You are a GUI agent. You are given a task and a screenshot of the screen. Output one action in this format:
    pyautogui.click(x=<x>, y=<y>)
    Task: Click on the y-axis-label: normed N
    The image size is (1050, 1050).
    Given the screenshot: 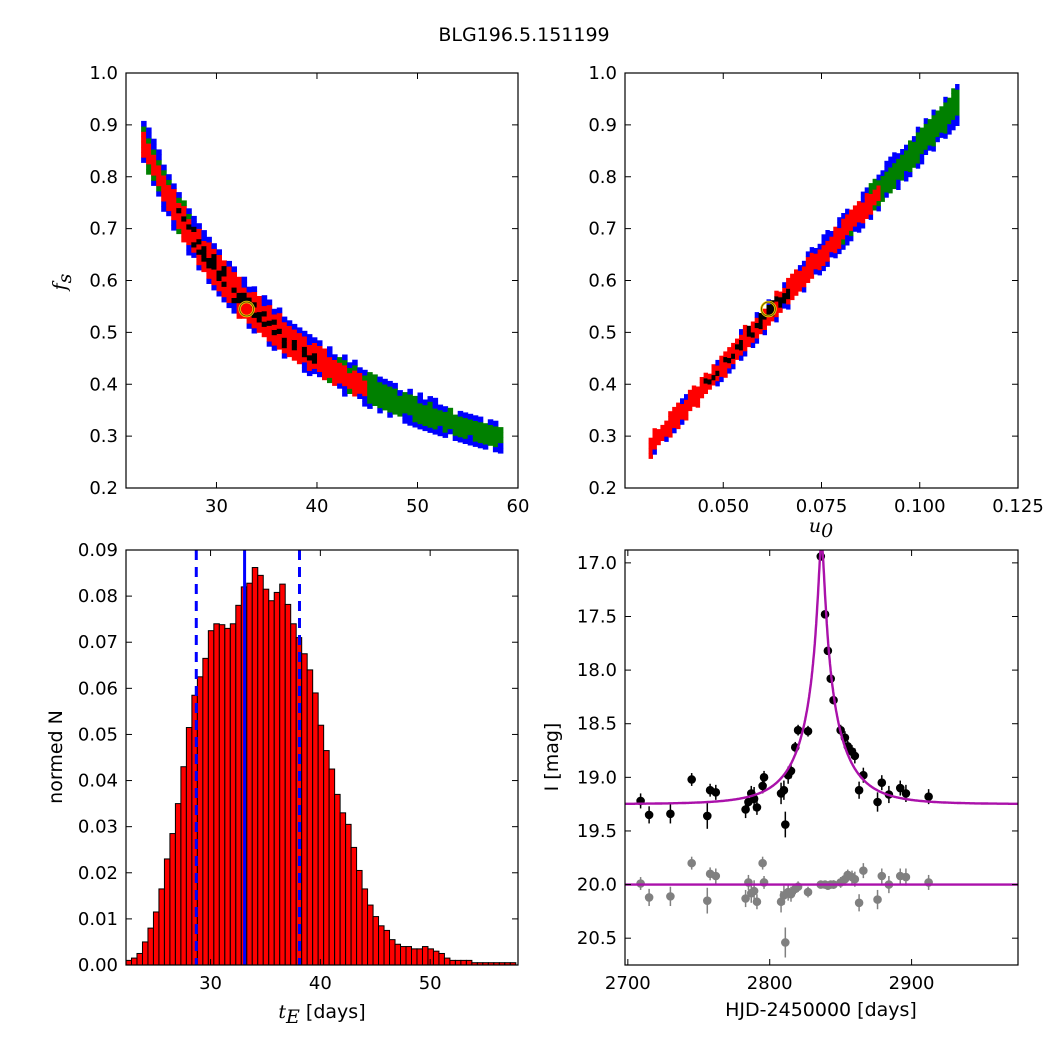 What is the action you would take?
    pyautogui.click(x=56, y=757)
    